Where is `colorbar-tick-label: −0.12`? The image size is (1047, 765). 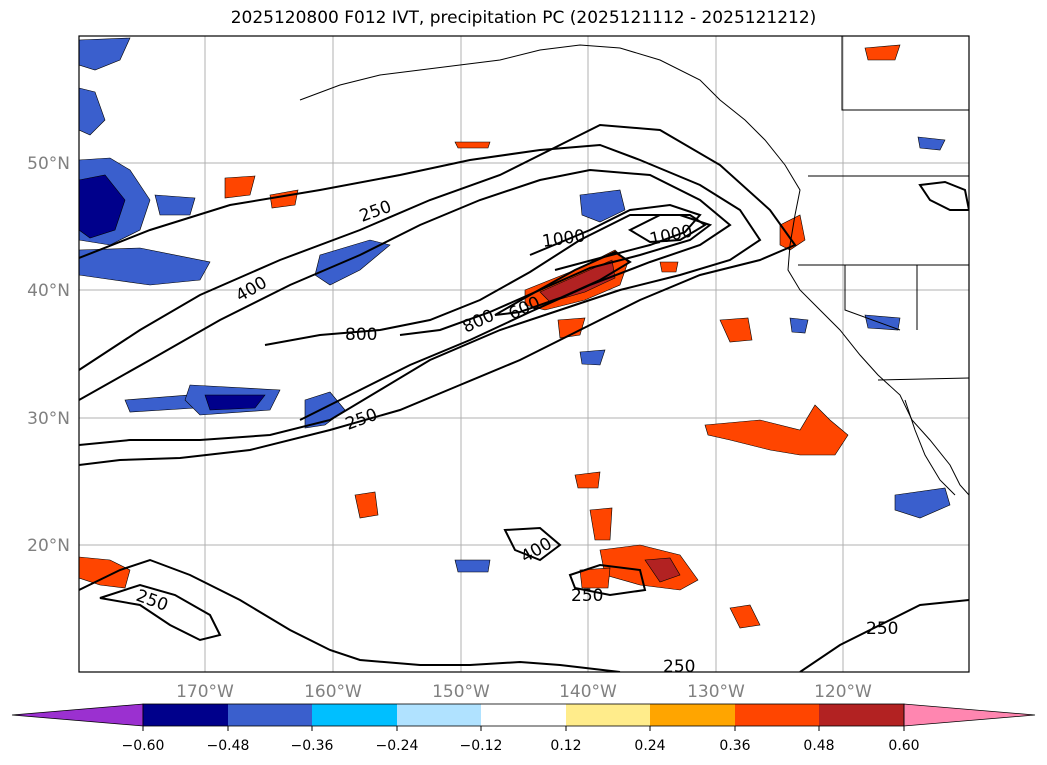
colorbar-tick-label: −0.12 is located at coordinates (481, 746).